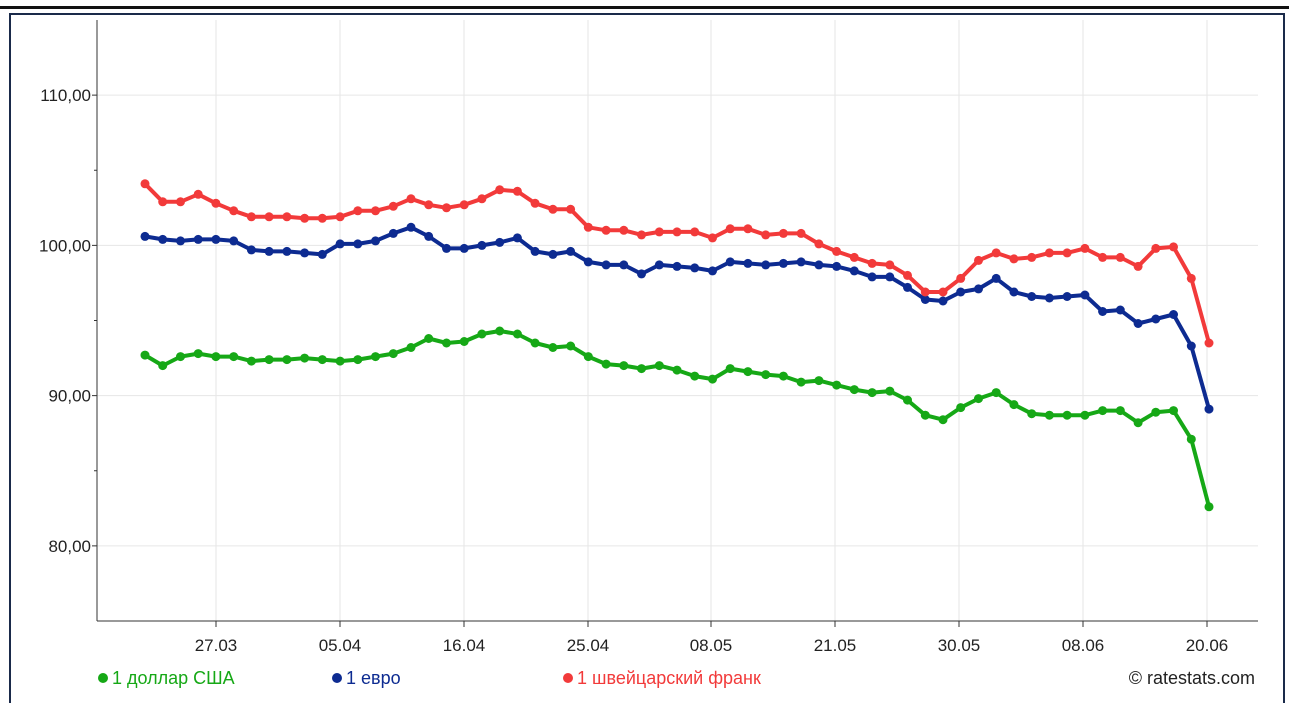  Describe the element at coordinates (429, 678) in the screenshot. I see `legend: 1 доллар США 1 евро 1 швейцарский франк` at that location.